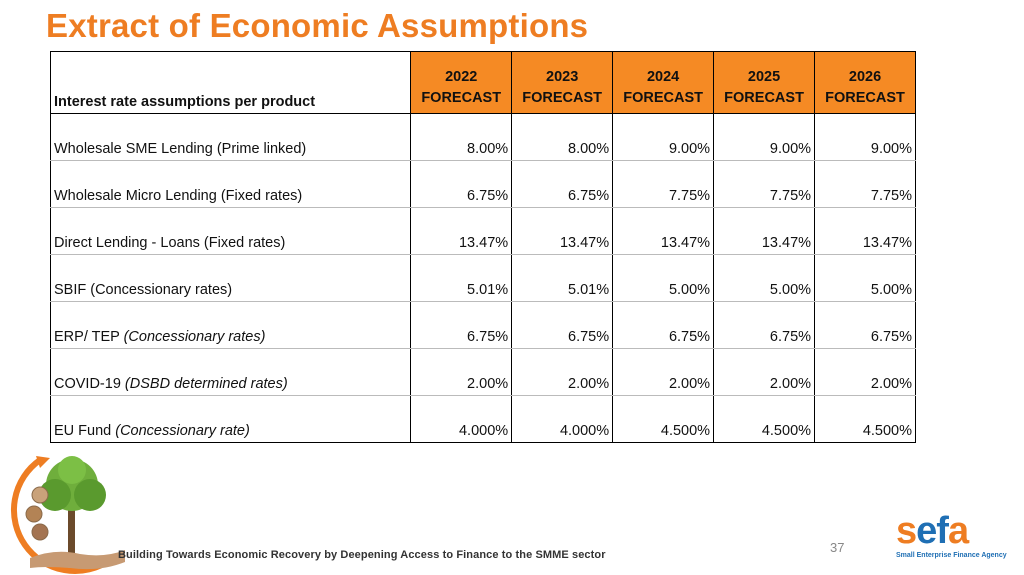 Image resolution: width=1024 pixels, height=575 pixels. I want to click on slide-title: Extract of Economic Assumptions, so click(317, 25).